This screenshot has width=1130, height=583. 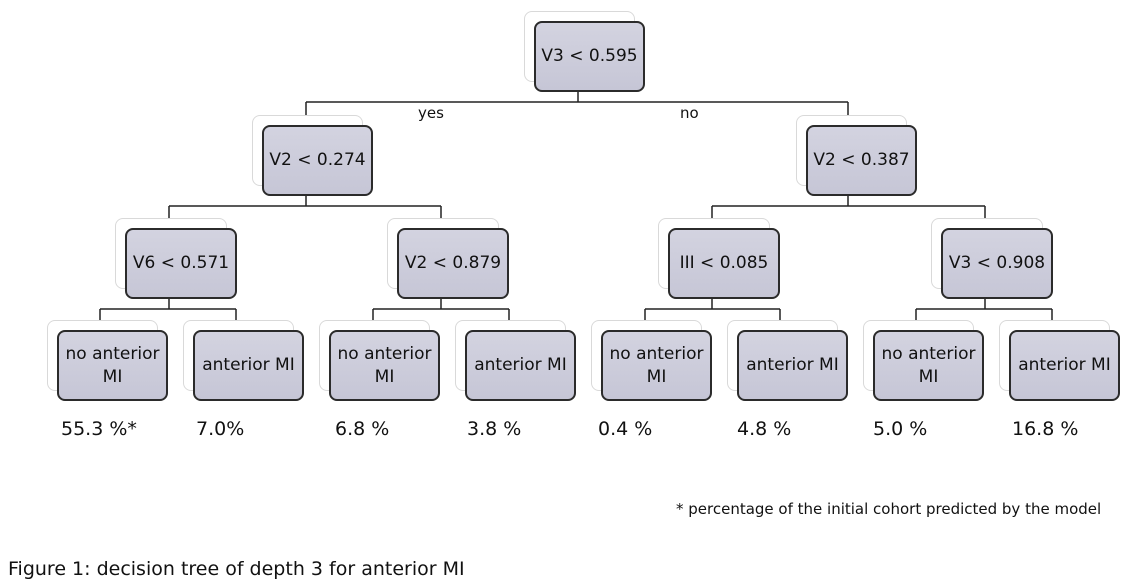 I want to click on node-level2-1-label: V6 < 0.571, so click(x=181, y=263).